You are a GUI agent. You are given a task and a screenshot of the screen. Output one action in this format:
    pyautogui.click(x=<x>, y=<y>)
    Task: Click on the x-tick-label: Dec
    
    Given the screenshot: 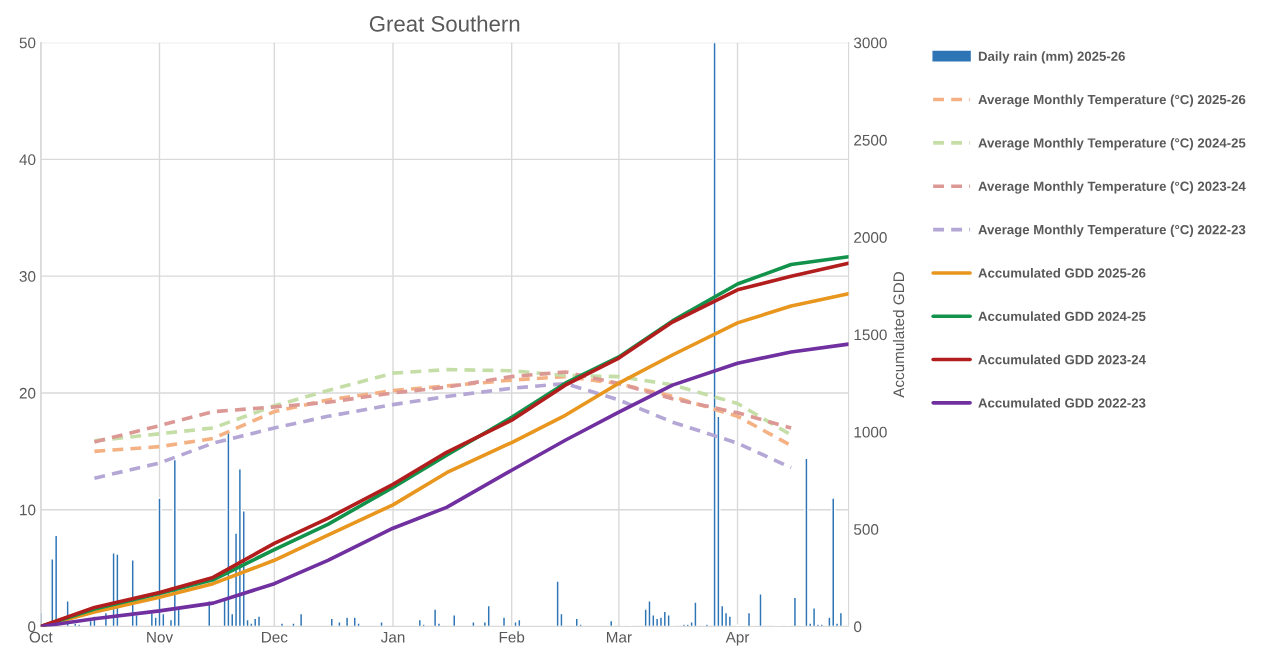 What is the action you would take?
    pyautogui.click(x=275, y=637)
    